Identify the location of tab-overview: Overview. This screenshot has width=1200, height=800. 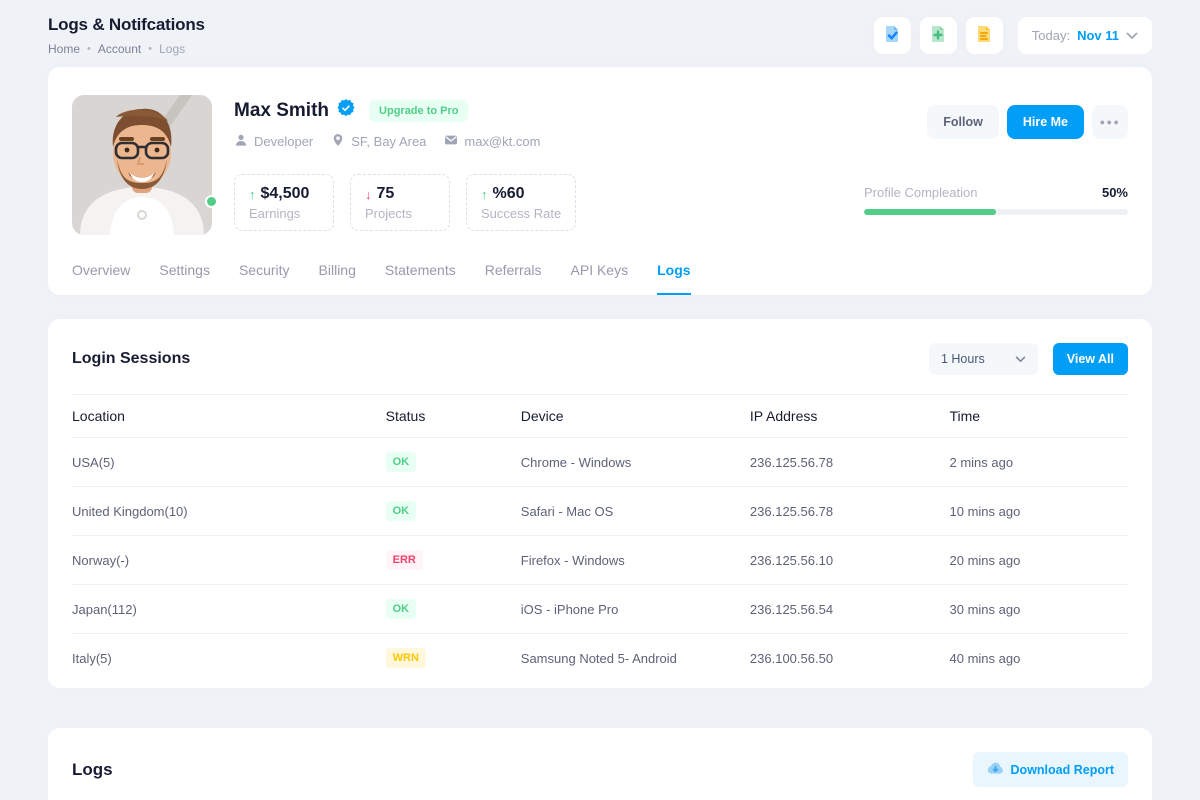
(101, 270).